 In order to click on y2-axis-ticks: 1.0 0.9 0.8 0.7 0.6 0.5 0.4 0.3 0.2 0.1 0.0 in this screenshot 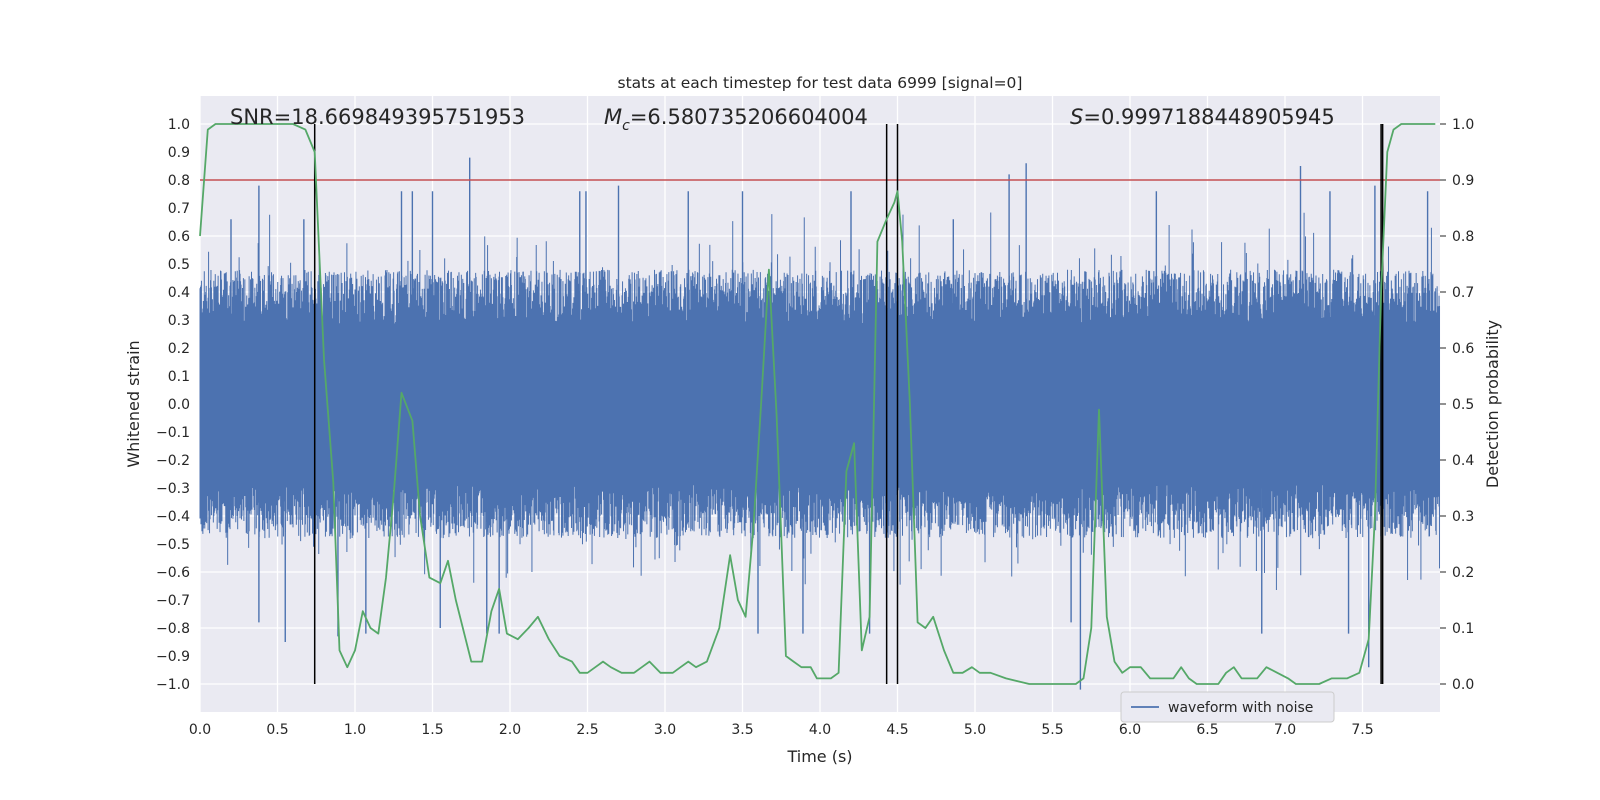, I will do `click(1457, 405)`.